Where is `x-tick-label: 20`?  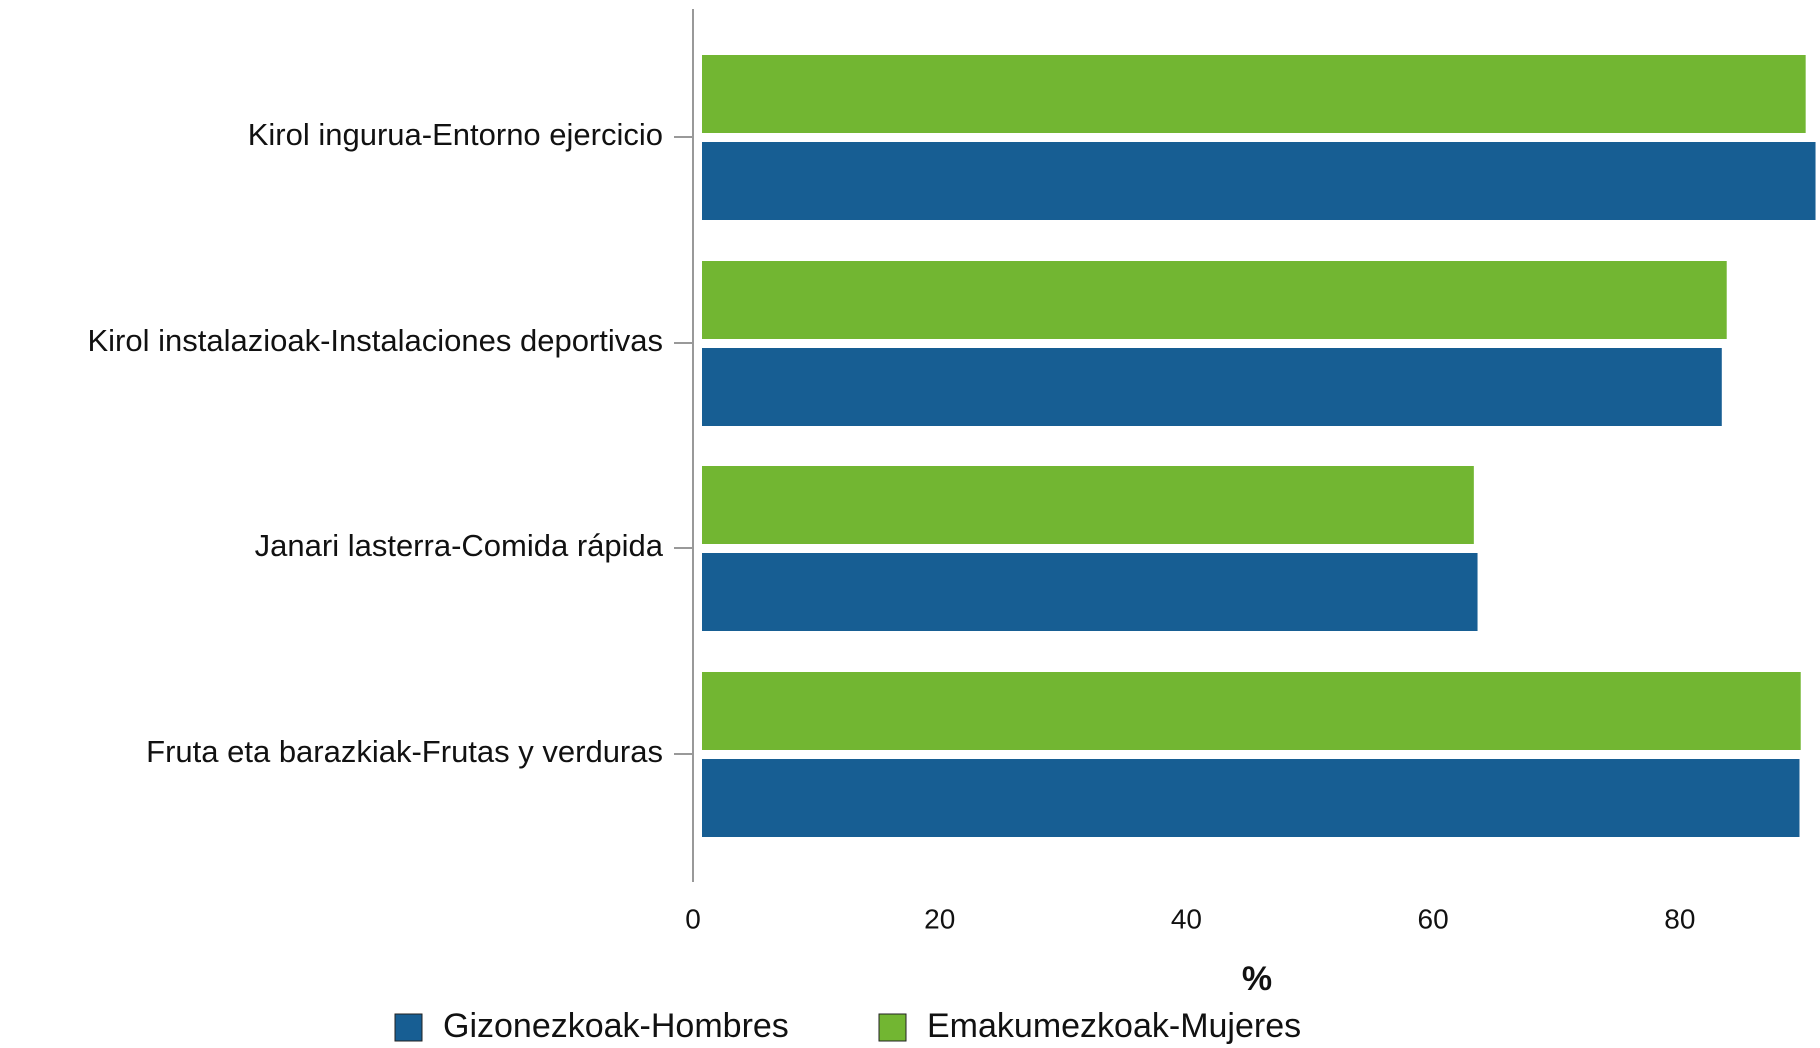
x-tick-label: 20 is located at coordinates (939, 918).